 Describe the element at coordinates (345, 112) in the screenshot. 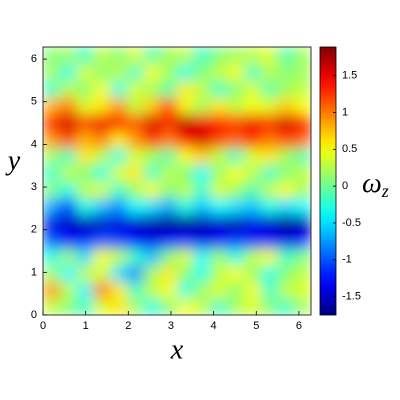

I see `colorbar-tick-label: 1` at that location.